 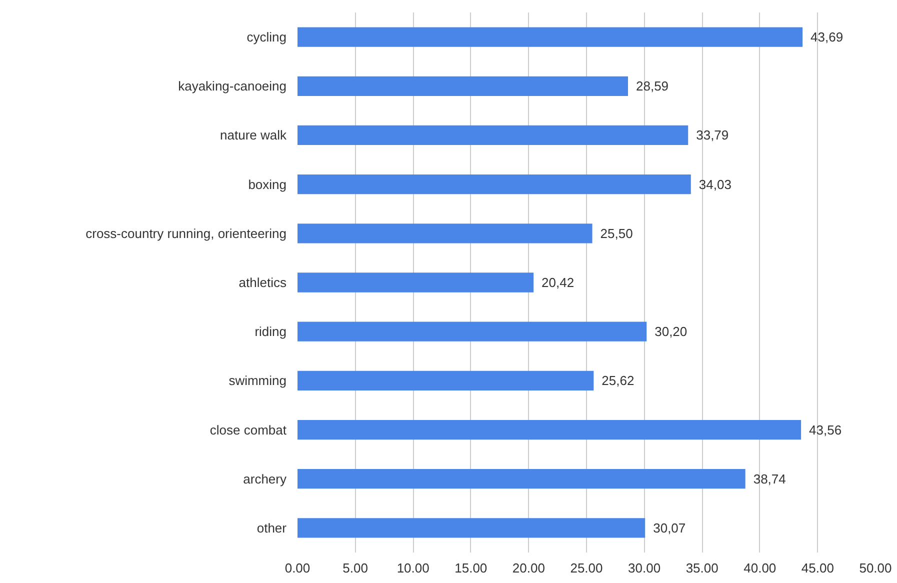 I want to click on y-tick-label: kayaking-canoeing, so click(x=232, y=86).